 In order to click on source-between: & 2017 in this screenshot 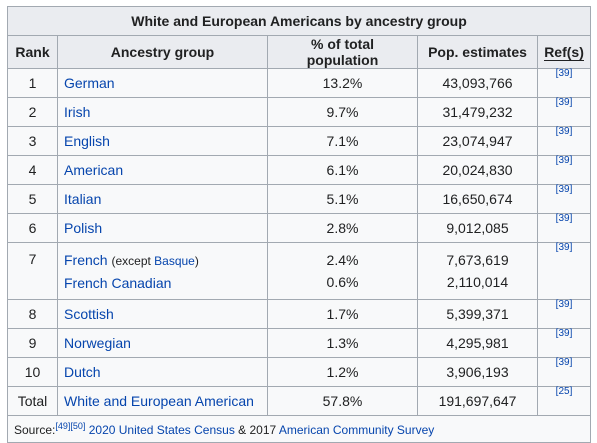, I will do `click(256, 430)`.